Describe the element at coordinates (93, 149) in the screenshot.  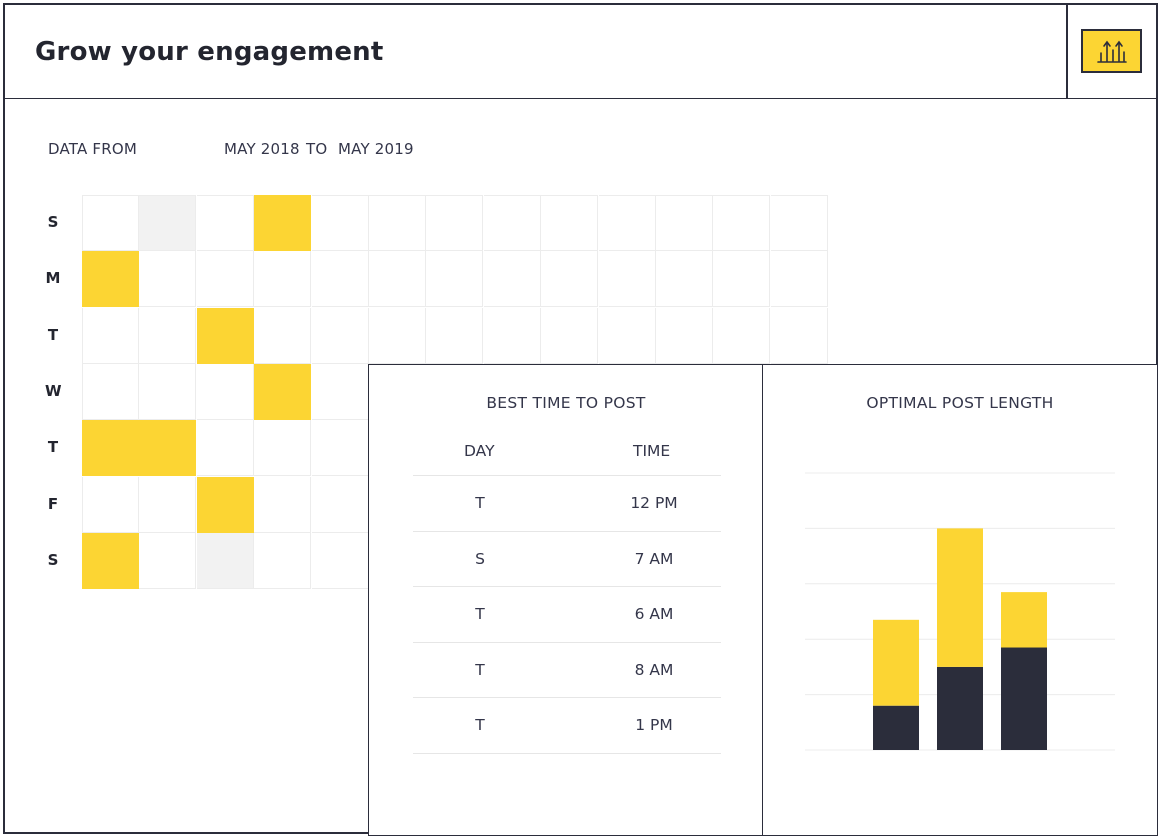
I see `data-from-label: DATA FROM` at that location.